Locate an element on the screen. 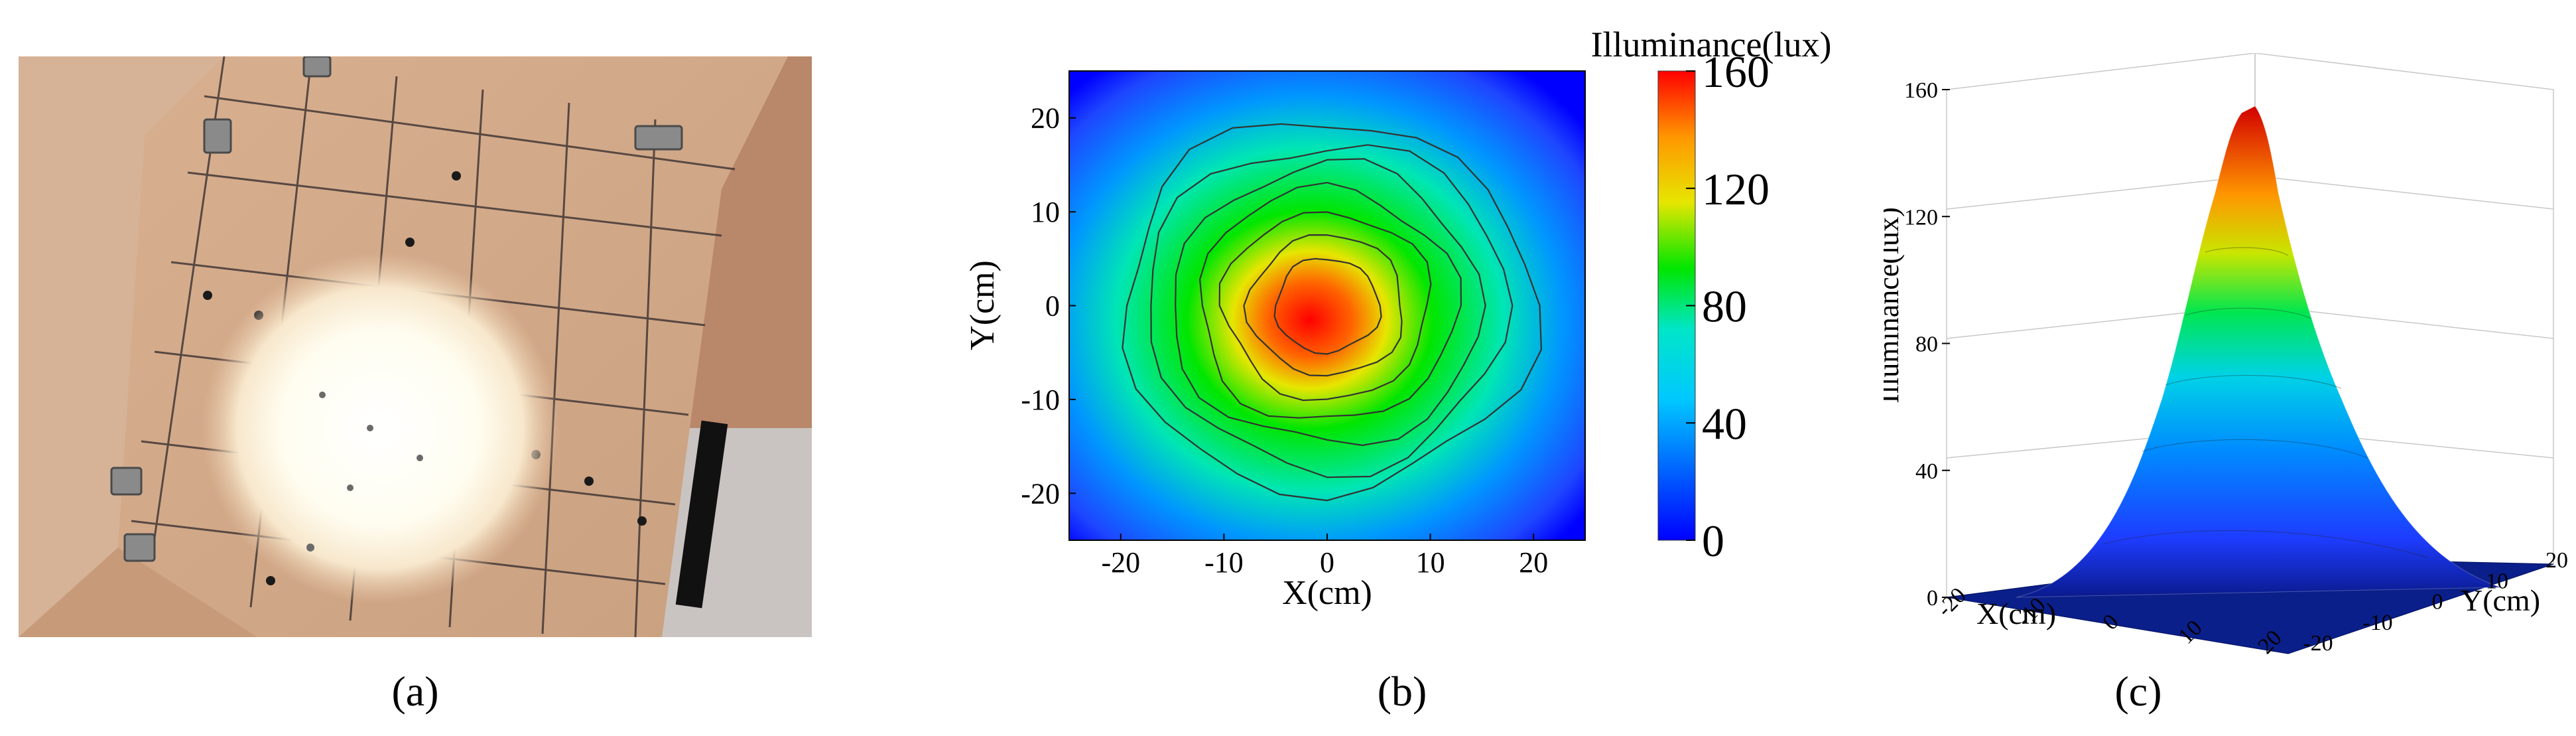 The image size is (2576, 736). x-tick-label: 20 is located at coordinates (1534, 562).